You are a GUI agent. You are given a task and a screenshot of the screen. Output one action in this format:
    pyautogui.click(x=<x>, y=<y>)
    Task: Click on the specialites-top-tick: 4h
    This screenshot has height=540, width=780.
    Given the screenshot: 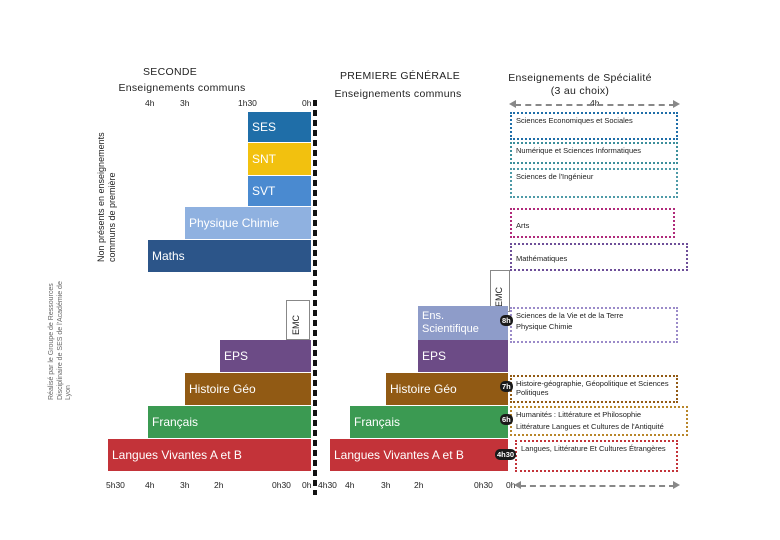 What is the action you would take?
    pyautogui.click(x=595, y=103)
    